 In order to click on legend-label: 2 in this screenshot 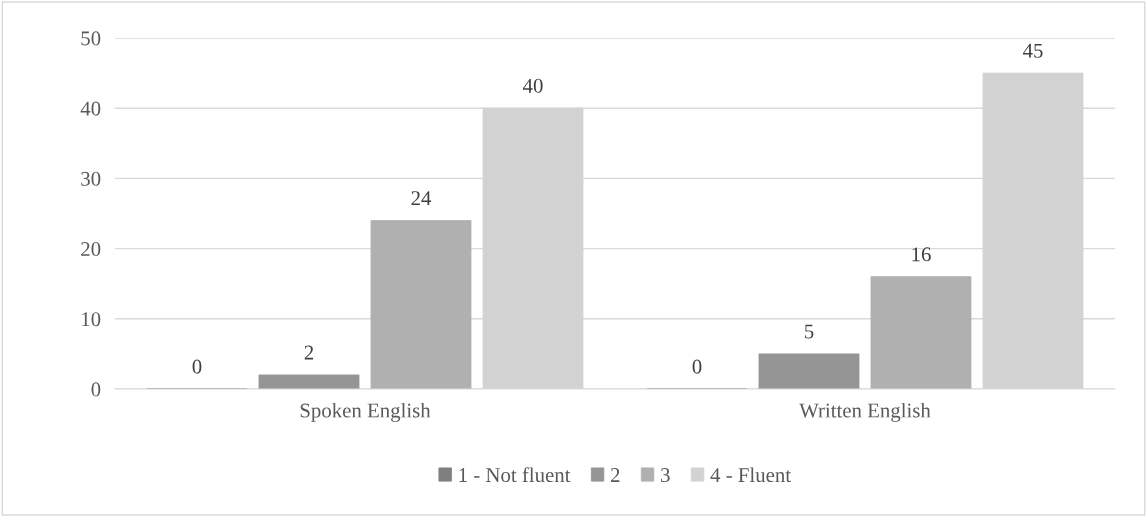, I will do `click(615, 475)`.